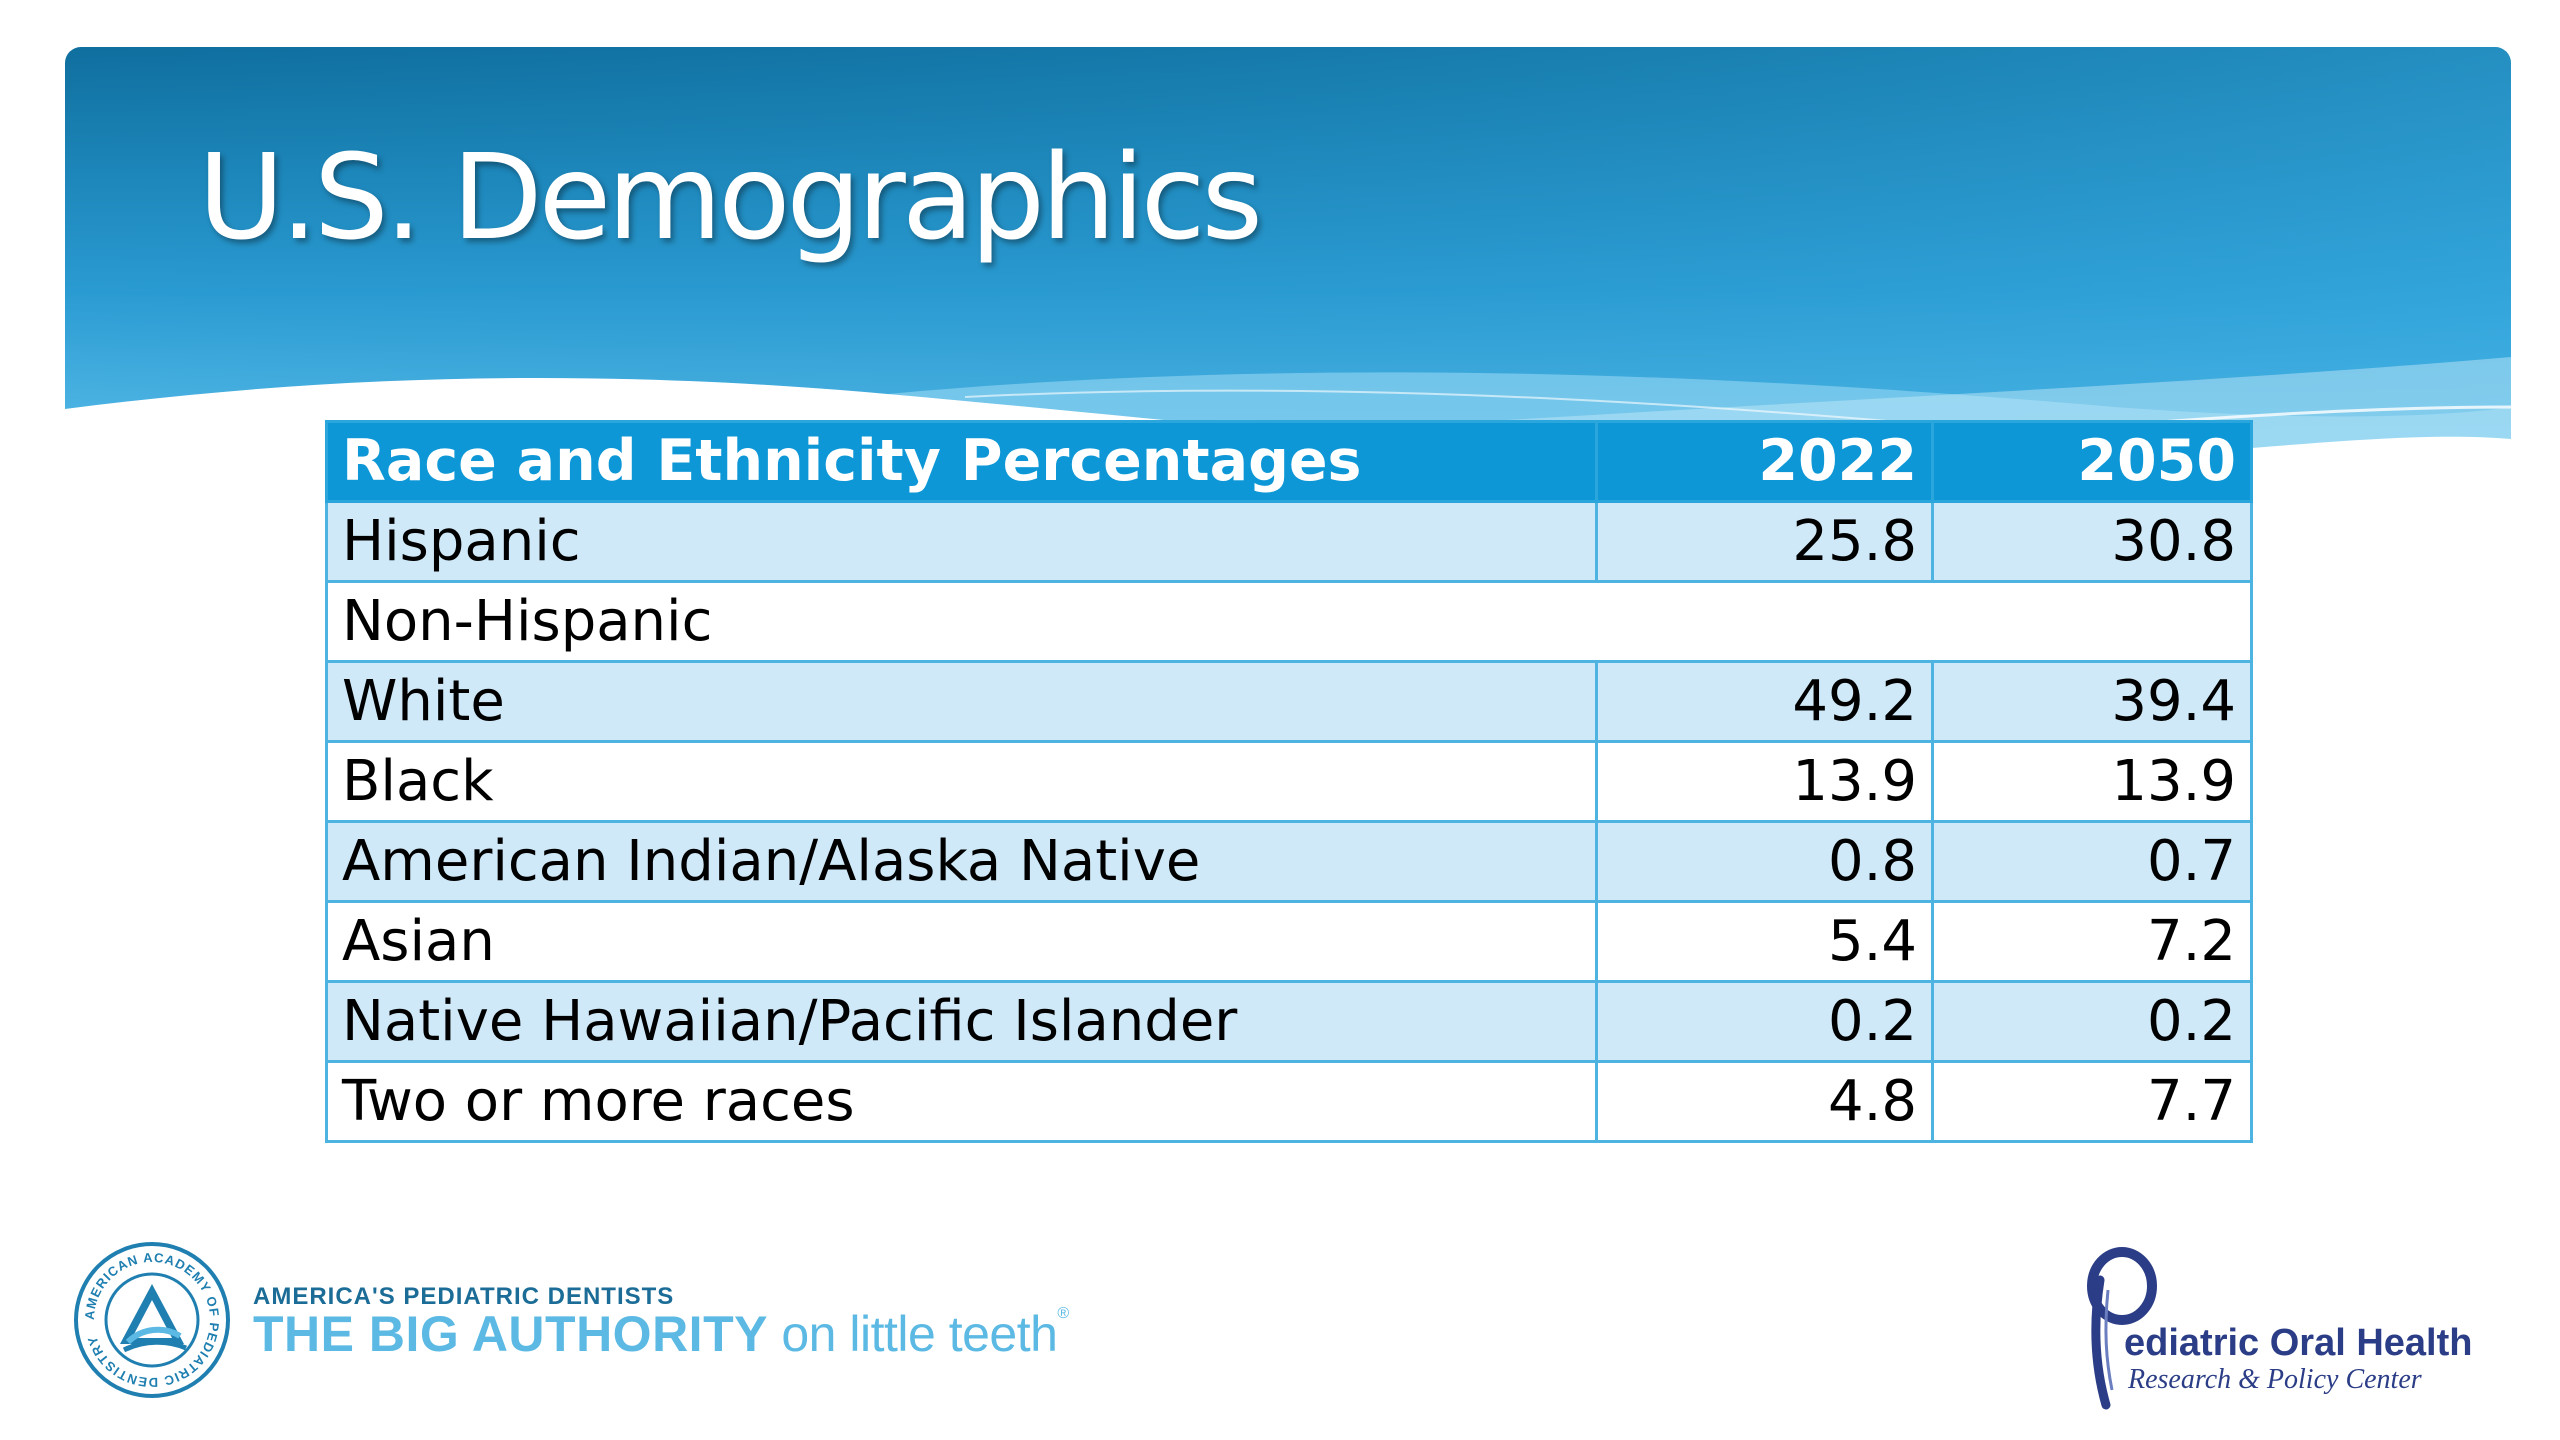 This screenshot has width=2560, height=1440. Describe the element at coordinates (2092, 781) in the screenshot. I see `value-2050: 13.9` at that location.